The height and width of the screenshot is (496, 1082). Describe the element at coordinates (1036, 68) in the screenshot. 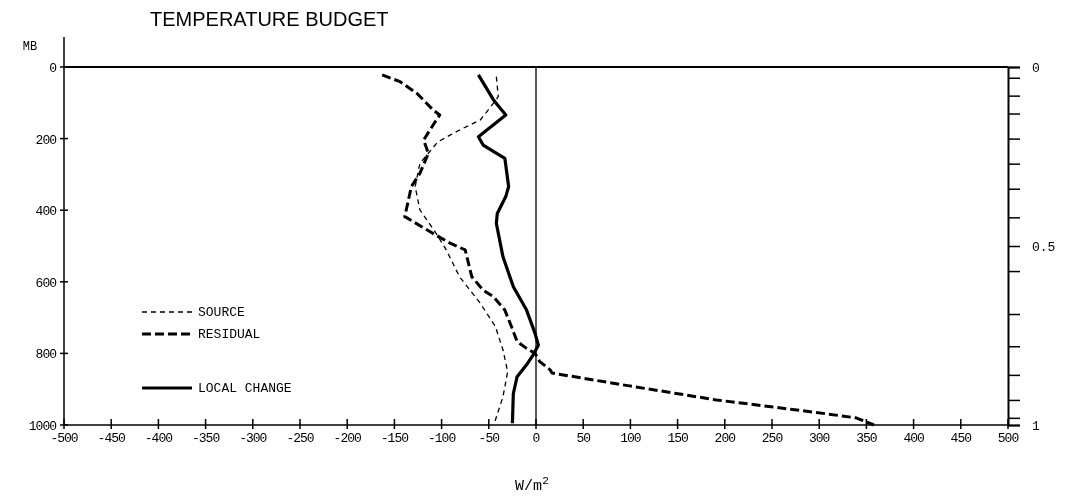

I see `y2-tick-label: 0` at that location.